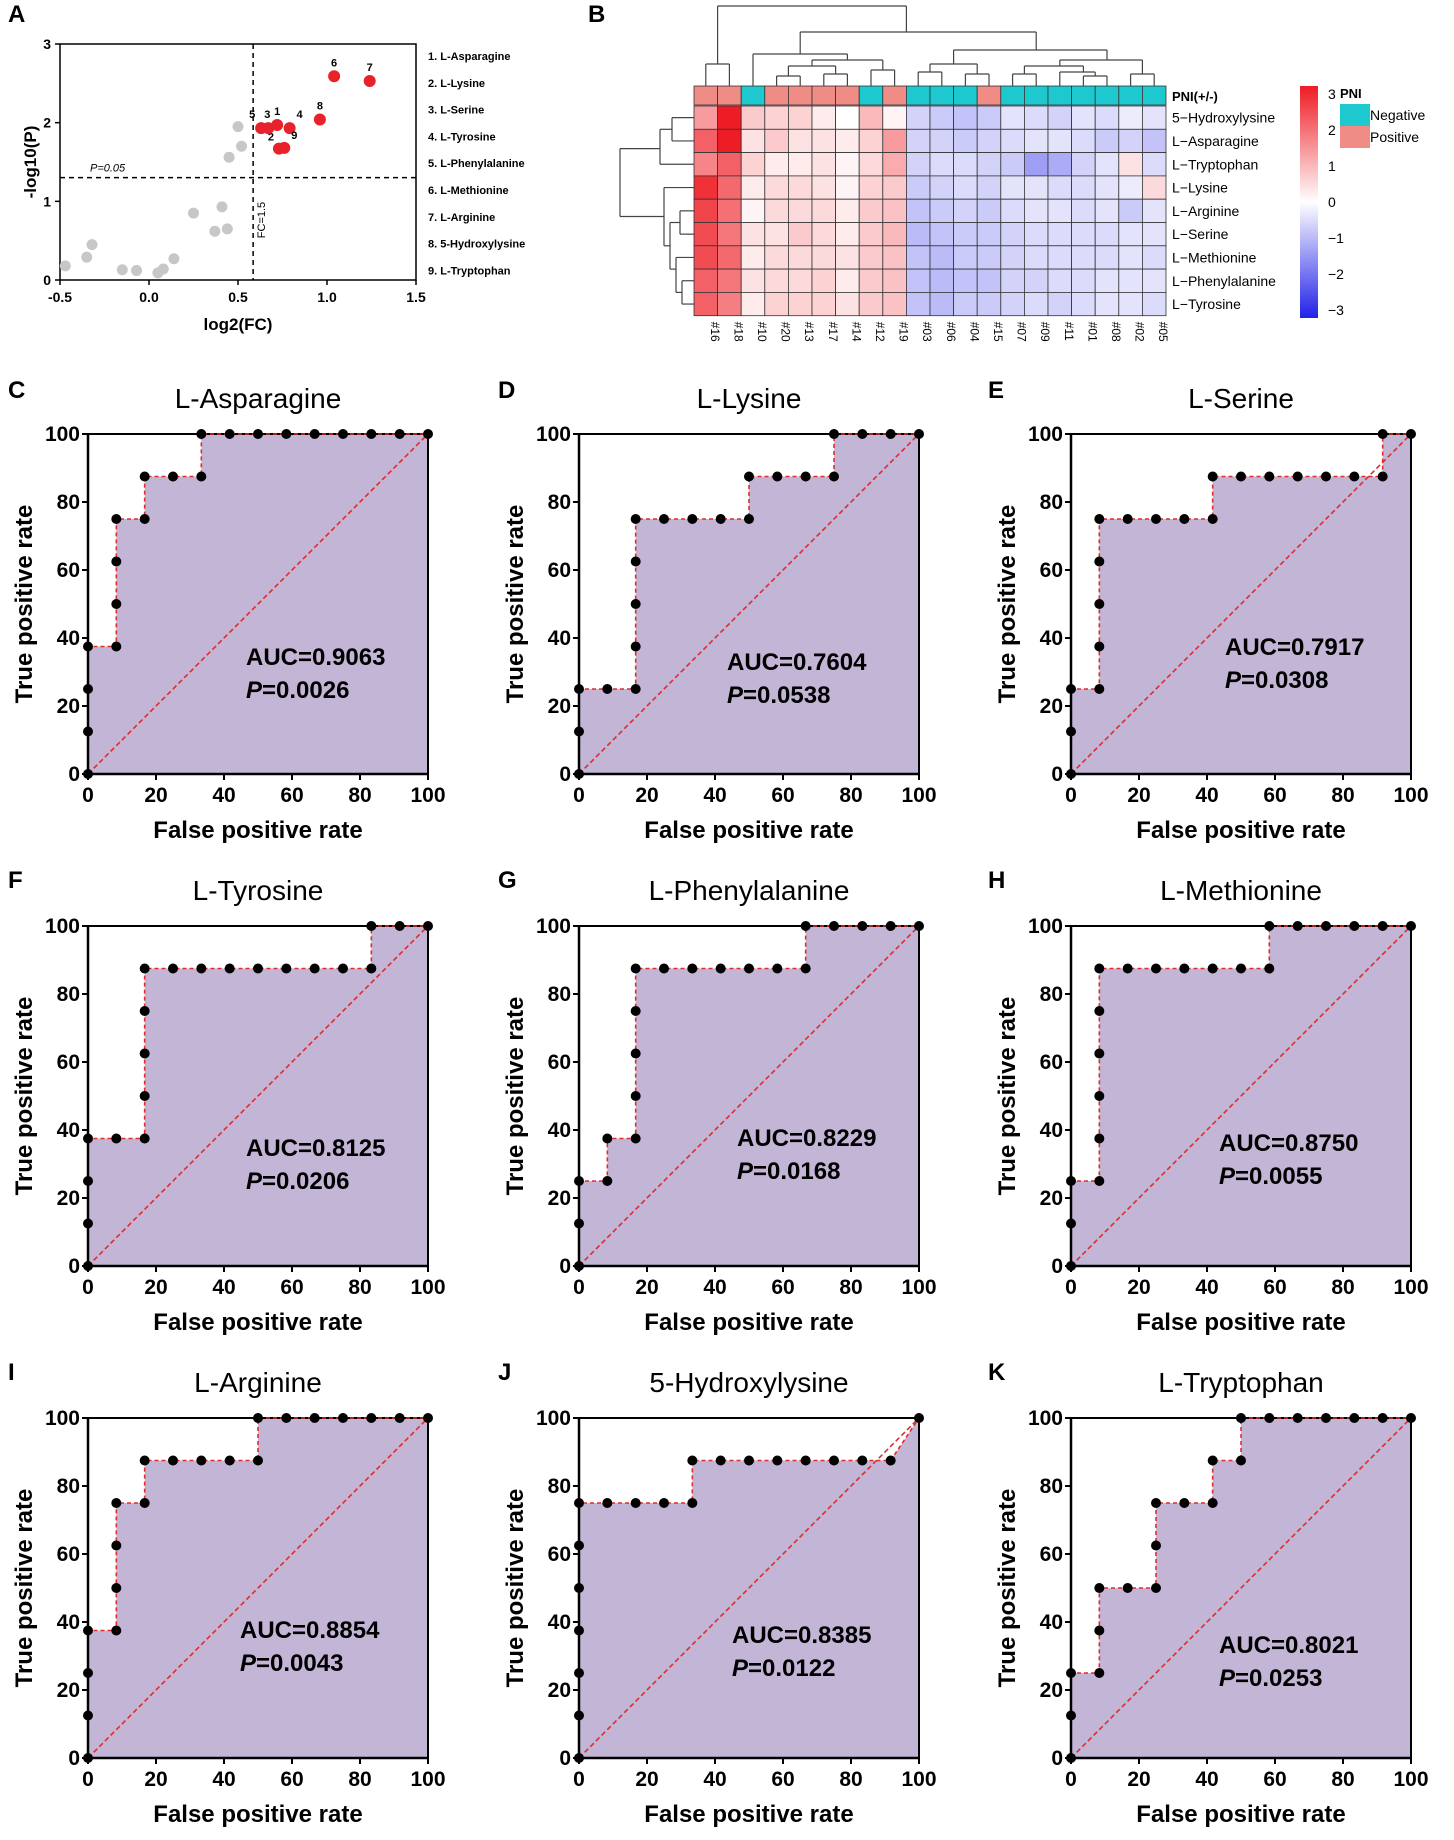 This screenshot has width=1454, height=1840. Describe the element at coordinates (469, 57) in the screenshot. I see `legend-entry: 1. L-Asparagine` at that location.